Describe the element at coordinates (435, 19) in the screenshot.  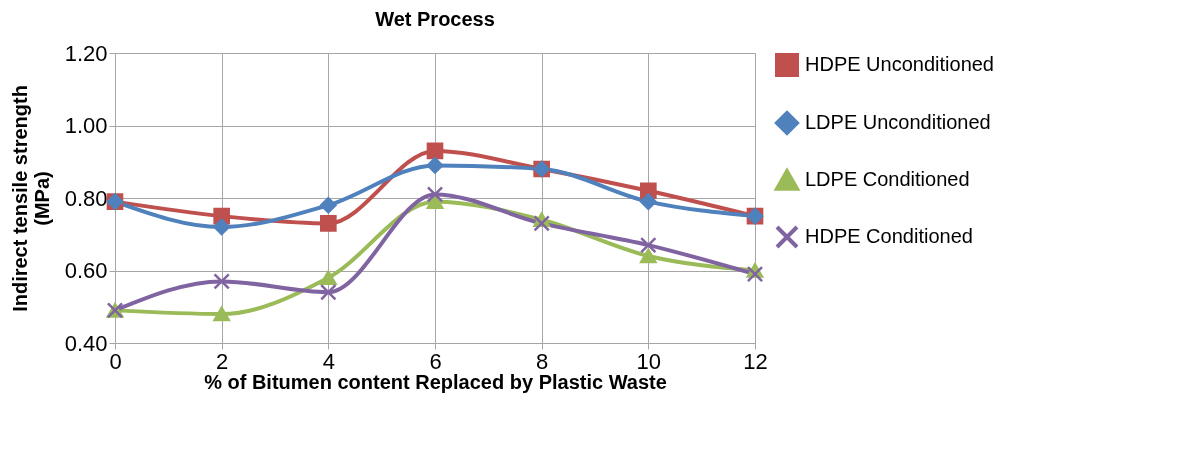
I see `chart-title: Wet Process` at that location.